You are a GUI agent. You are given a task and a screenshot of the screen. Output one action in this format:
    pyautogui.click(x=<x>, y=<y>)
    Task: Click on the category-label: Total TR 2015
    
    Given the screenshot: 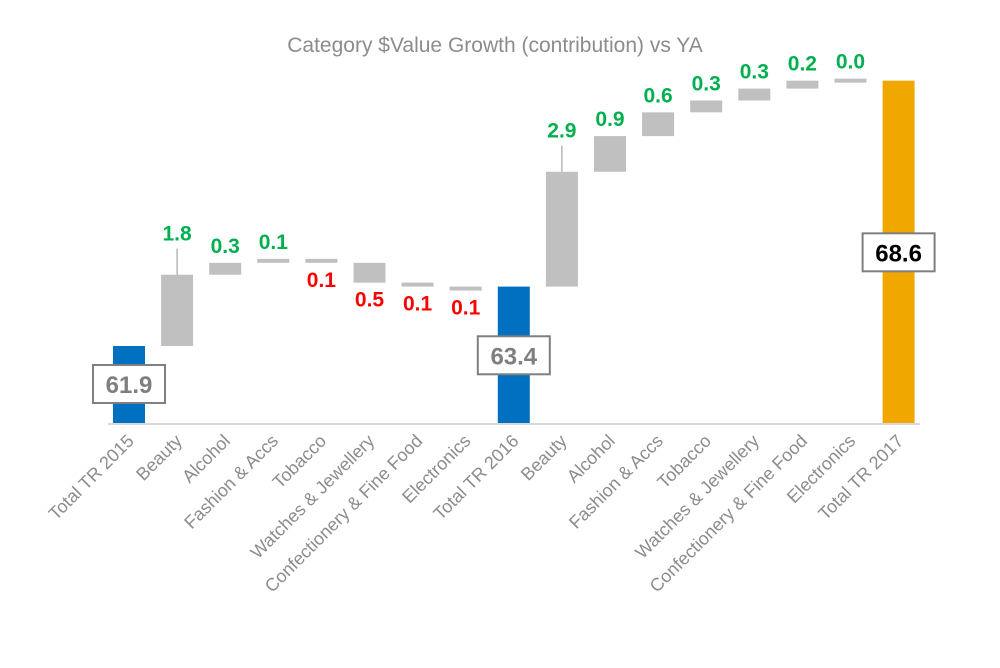 What is the action you would take?
    pyautogui.click(x=91, y=477)
    